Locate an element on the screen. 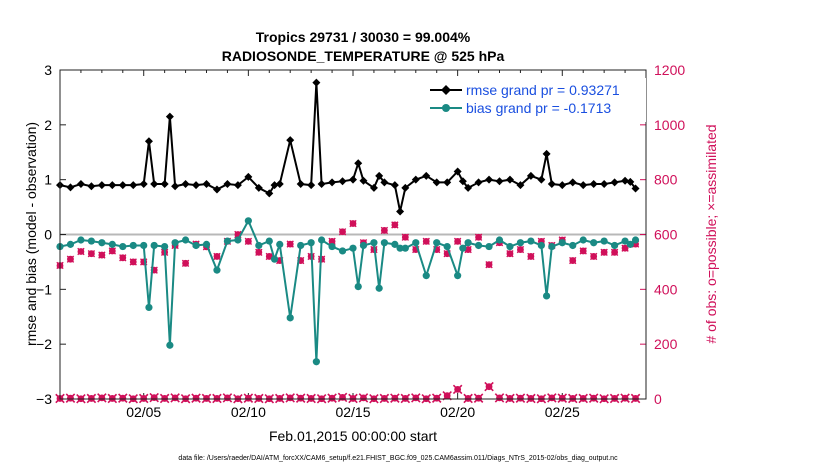 The width and height of the screenshot is (830, 470). chart-title-line1: Tropics 29731 / 30030 = 99.004% is located at coordinates (363, 37).